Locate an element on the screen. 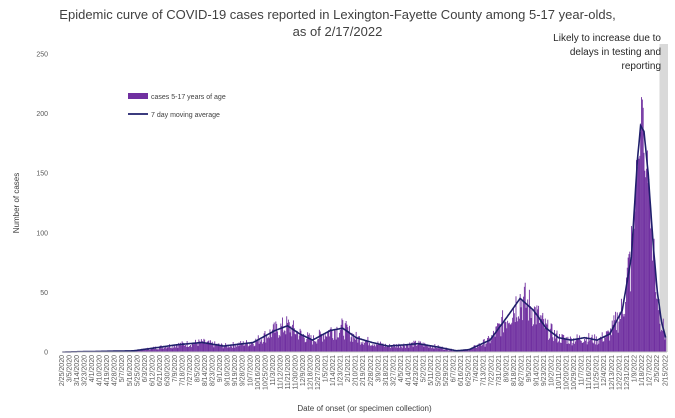  y-axis-title: Number of cases is located at coordinates (16, 203).